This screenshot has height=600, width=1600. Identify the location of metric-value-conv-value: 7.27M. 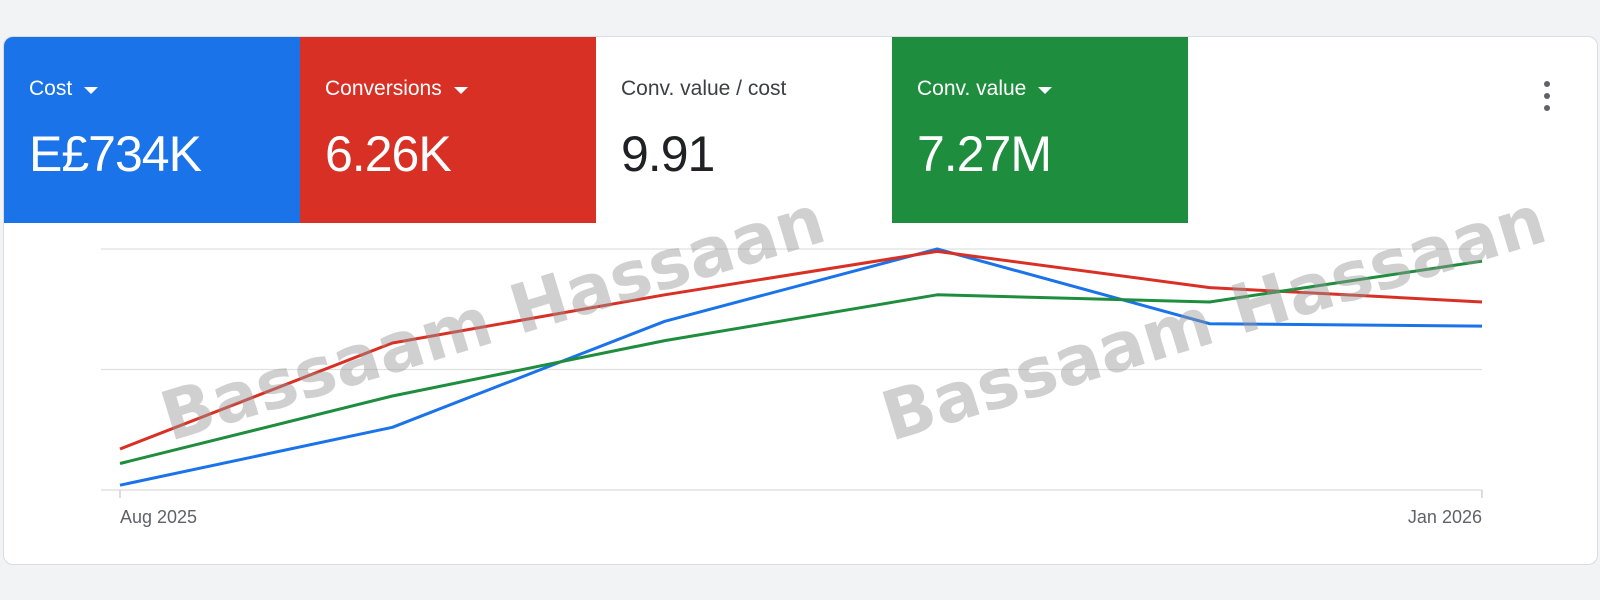
(984, 154).